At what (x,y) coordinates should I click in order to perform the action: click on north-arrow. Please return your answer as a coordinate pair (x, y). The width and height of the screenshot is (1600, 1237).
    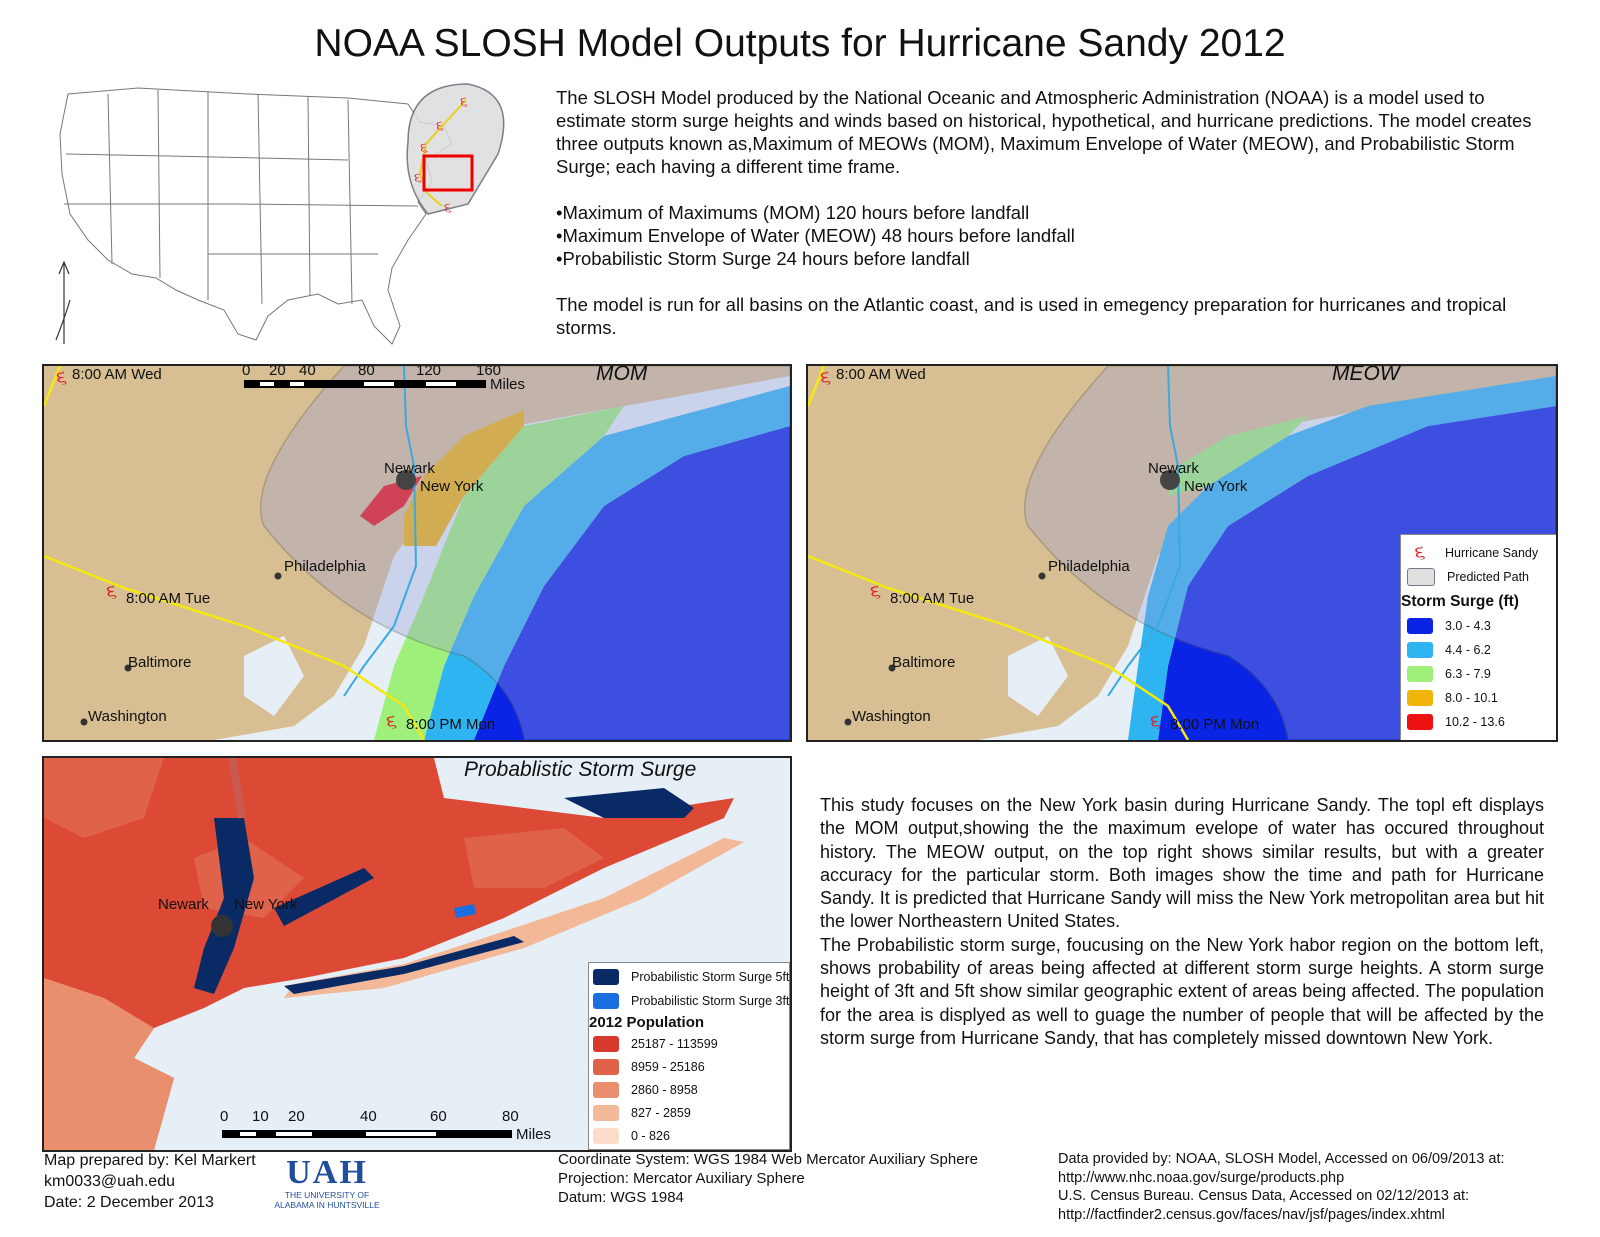
    Looking at the image, I should click on (63, 302).